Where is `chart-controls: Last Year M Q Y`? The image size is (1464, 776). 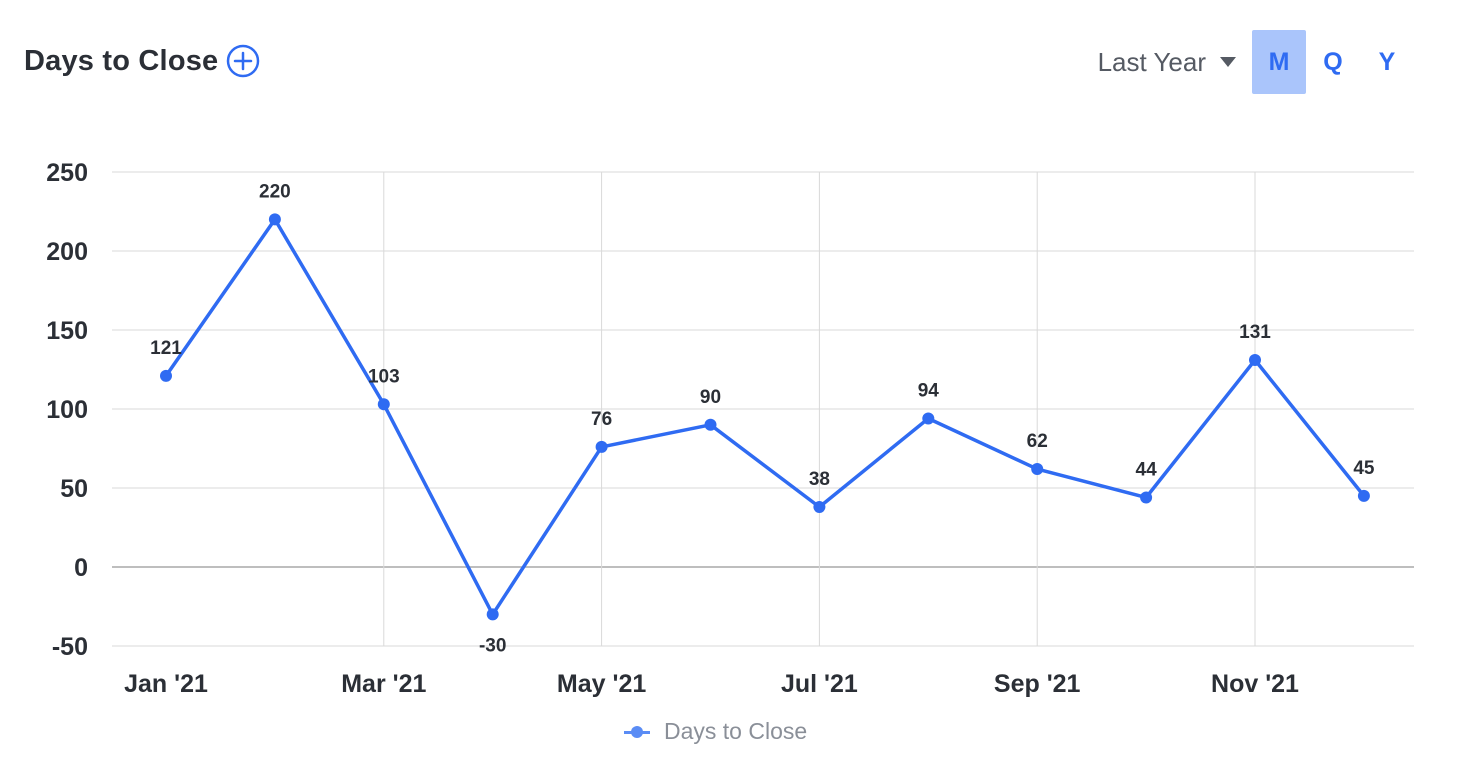 chart-controls: Last Year M Q Y is located at coordinates (1256, 62).